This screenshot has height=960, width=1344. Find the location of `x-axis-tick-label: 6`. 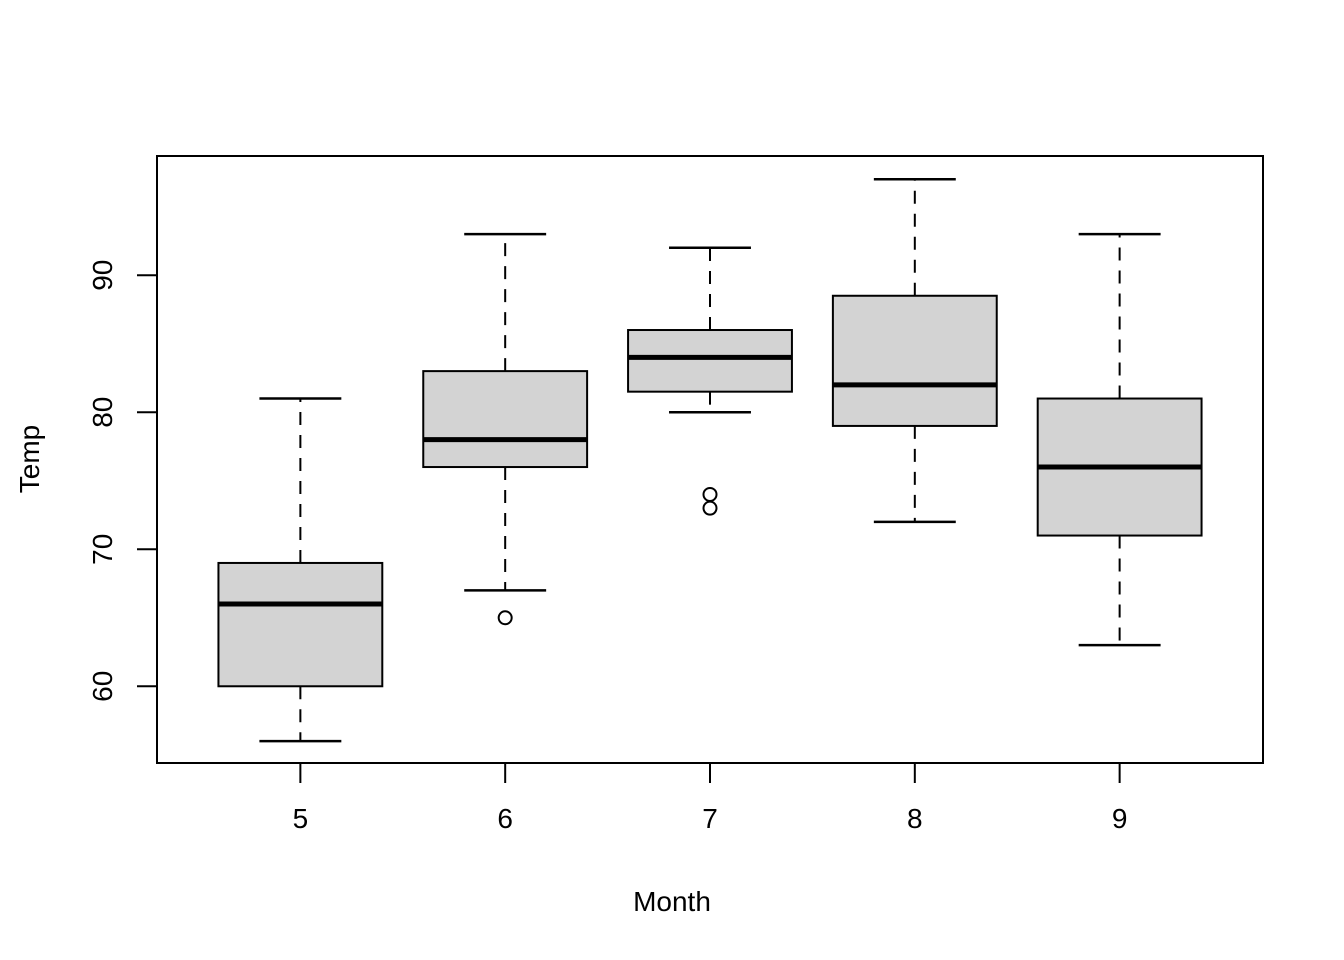

x-axis-tick-label: 6 is located at coordinates (505, 818).